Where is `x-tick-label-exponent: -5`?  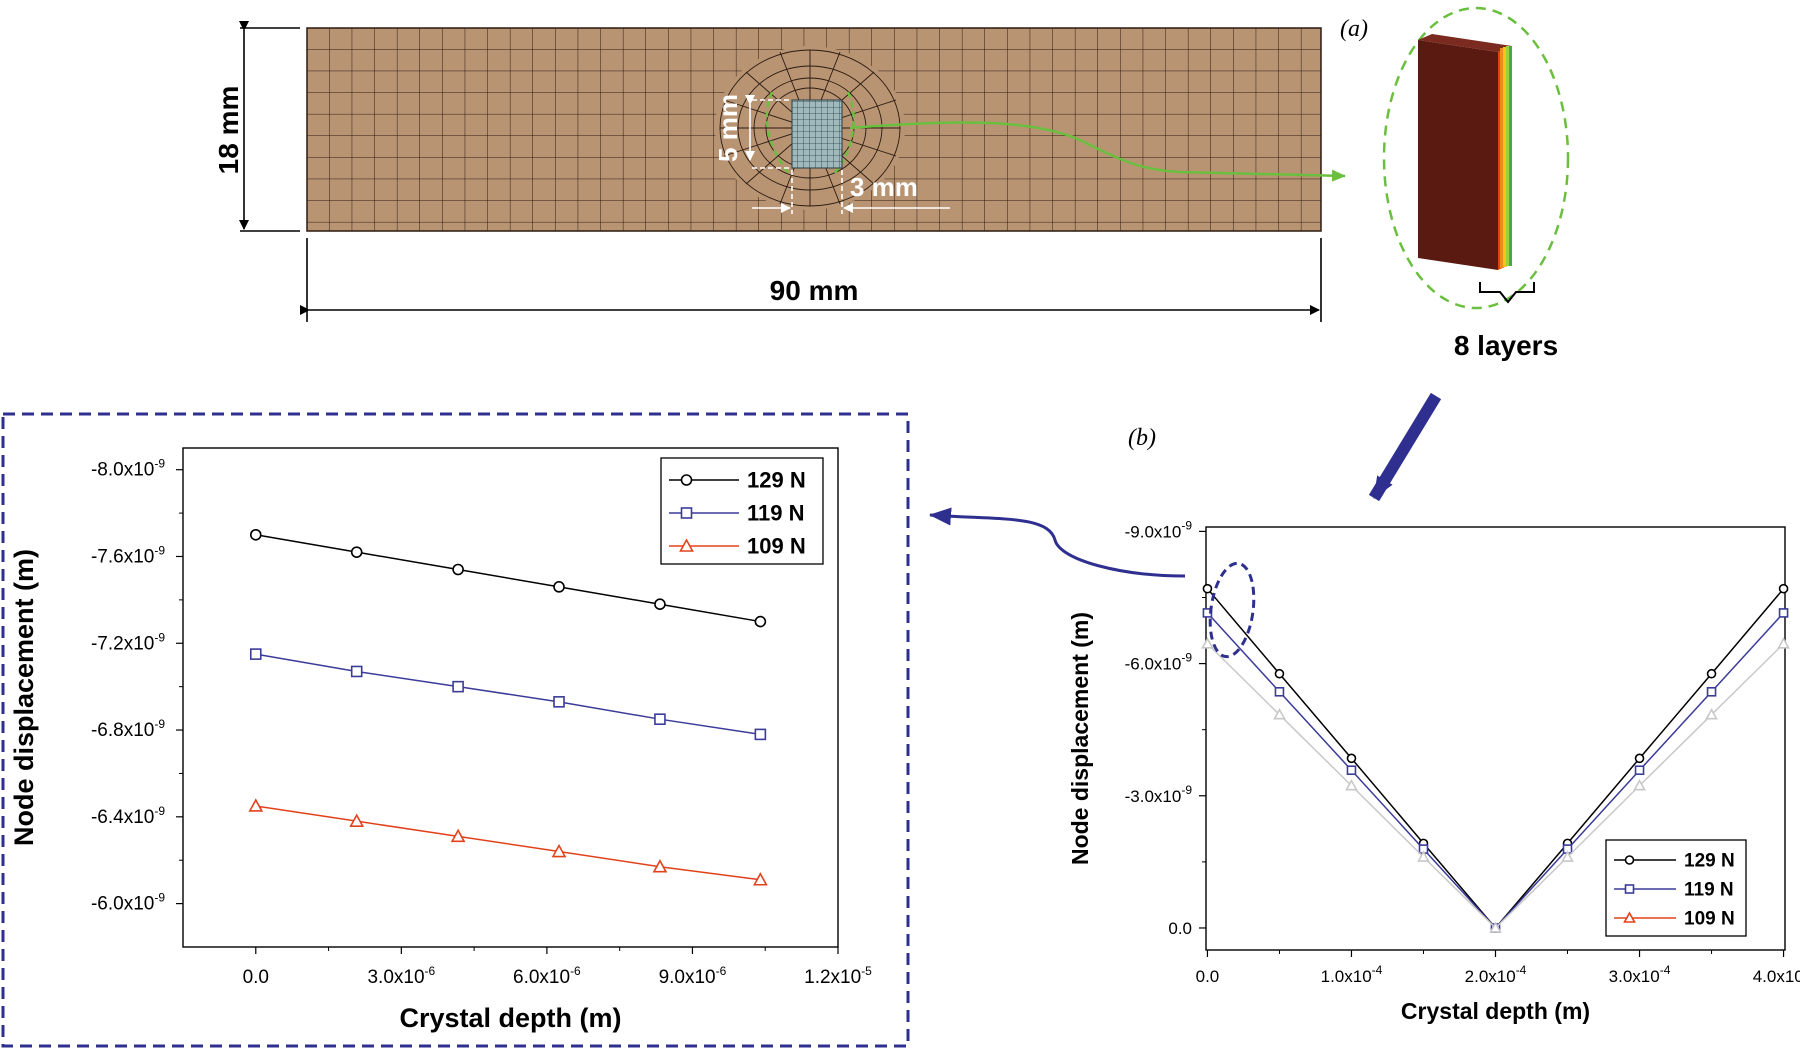 x-tick-label-exponent: -5 is located at coordinates (866, 971).